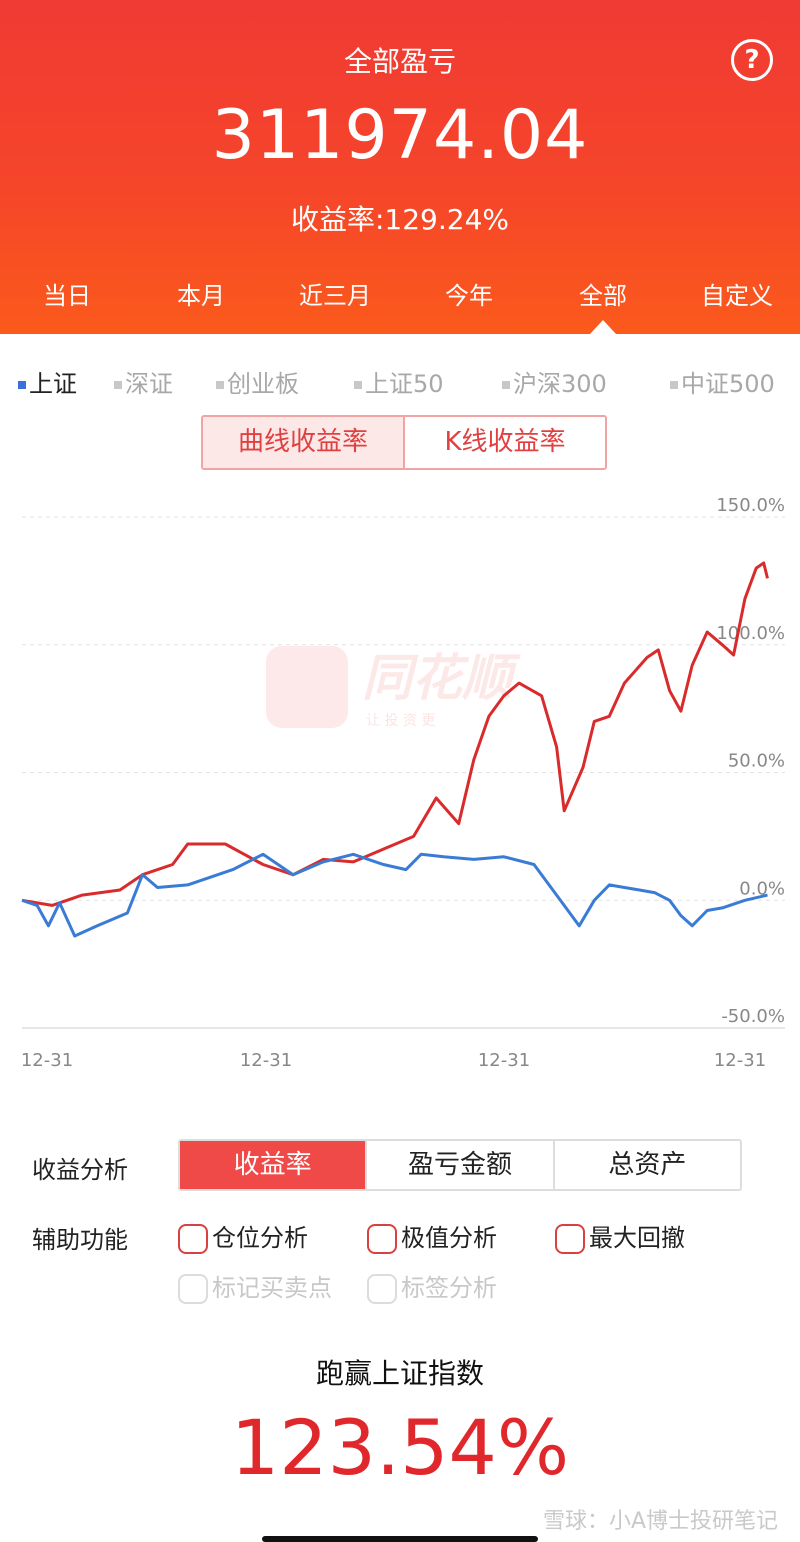 The height and width of the screenshot is (1542, 800). I want to click on page-title: 全部盈亏, so click(399, 61).